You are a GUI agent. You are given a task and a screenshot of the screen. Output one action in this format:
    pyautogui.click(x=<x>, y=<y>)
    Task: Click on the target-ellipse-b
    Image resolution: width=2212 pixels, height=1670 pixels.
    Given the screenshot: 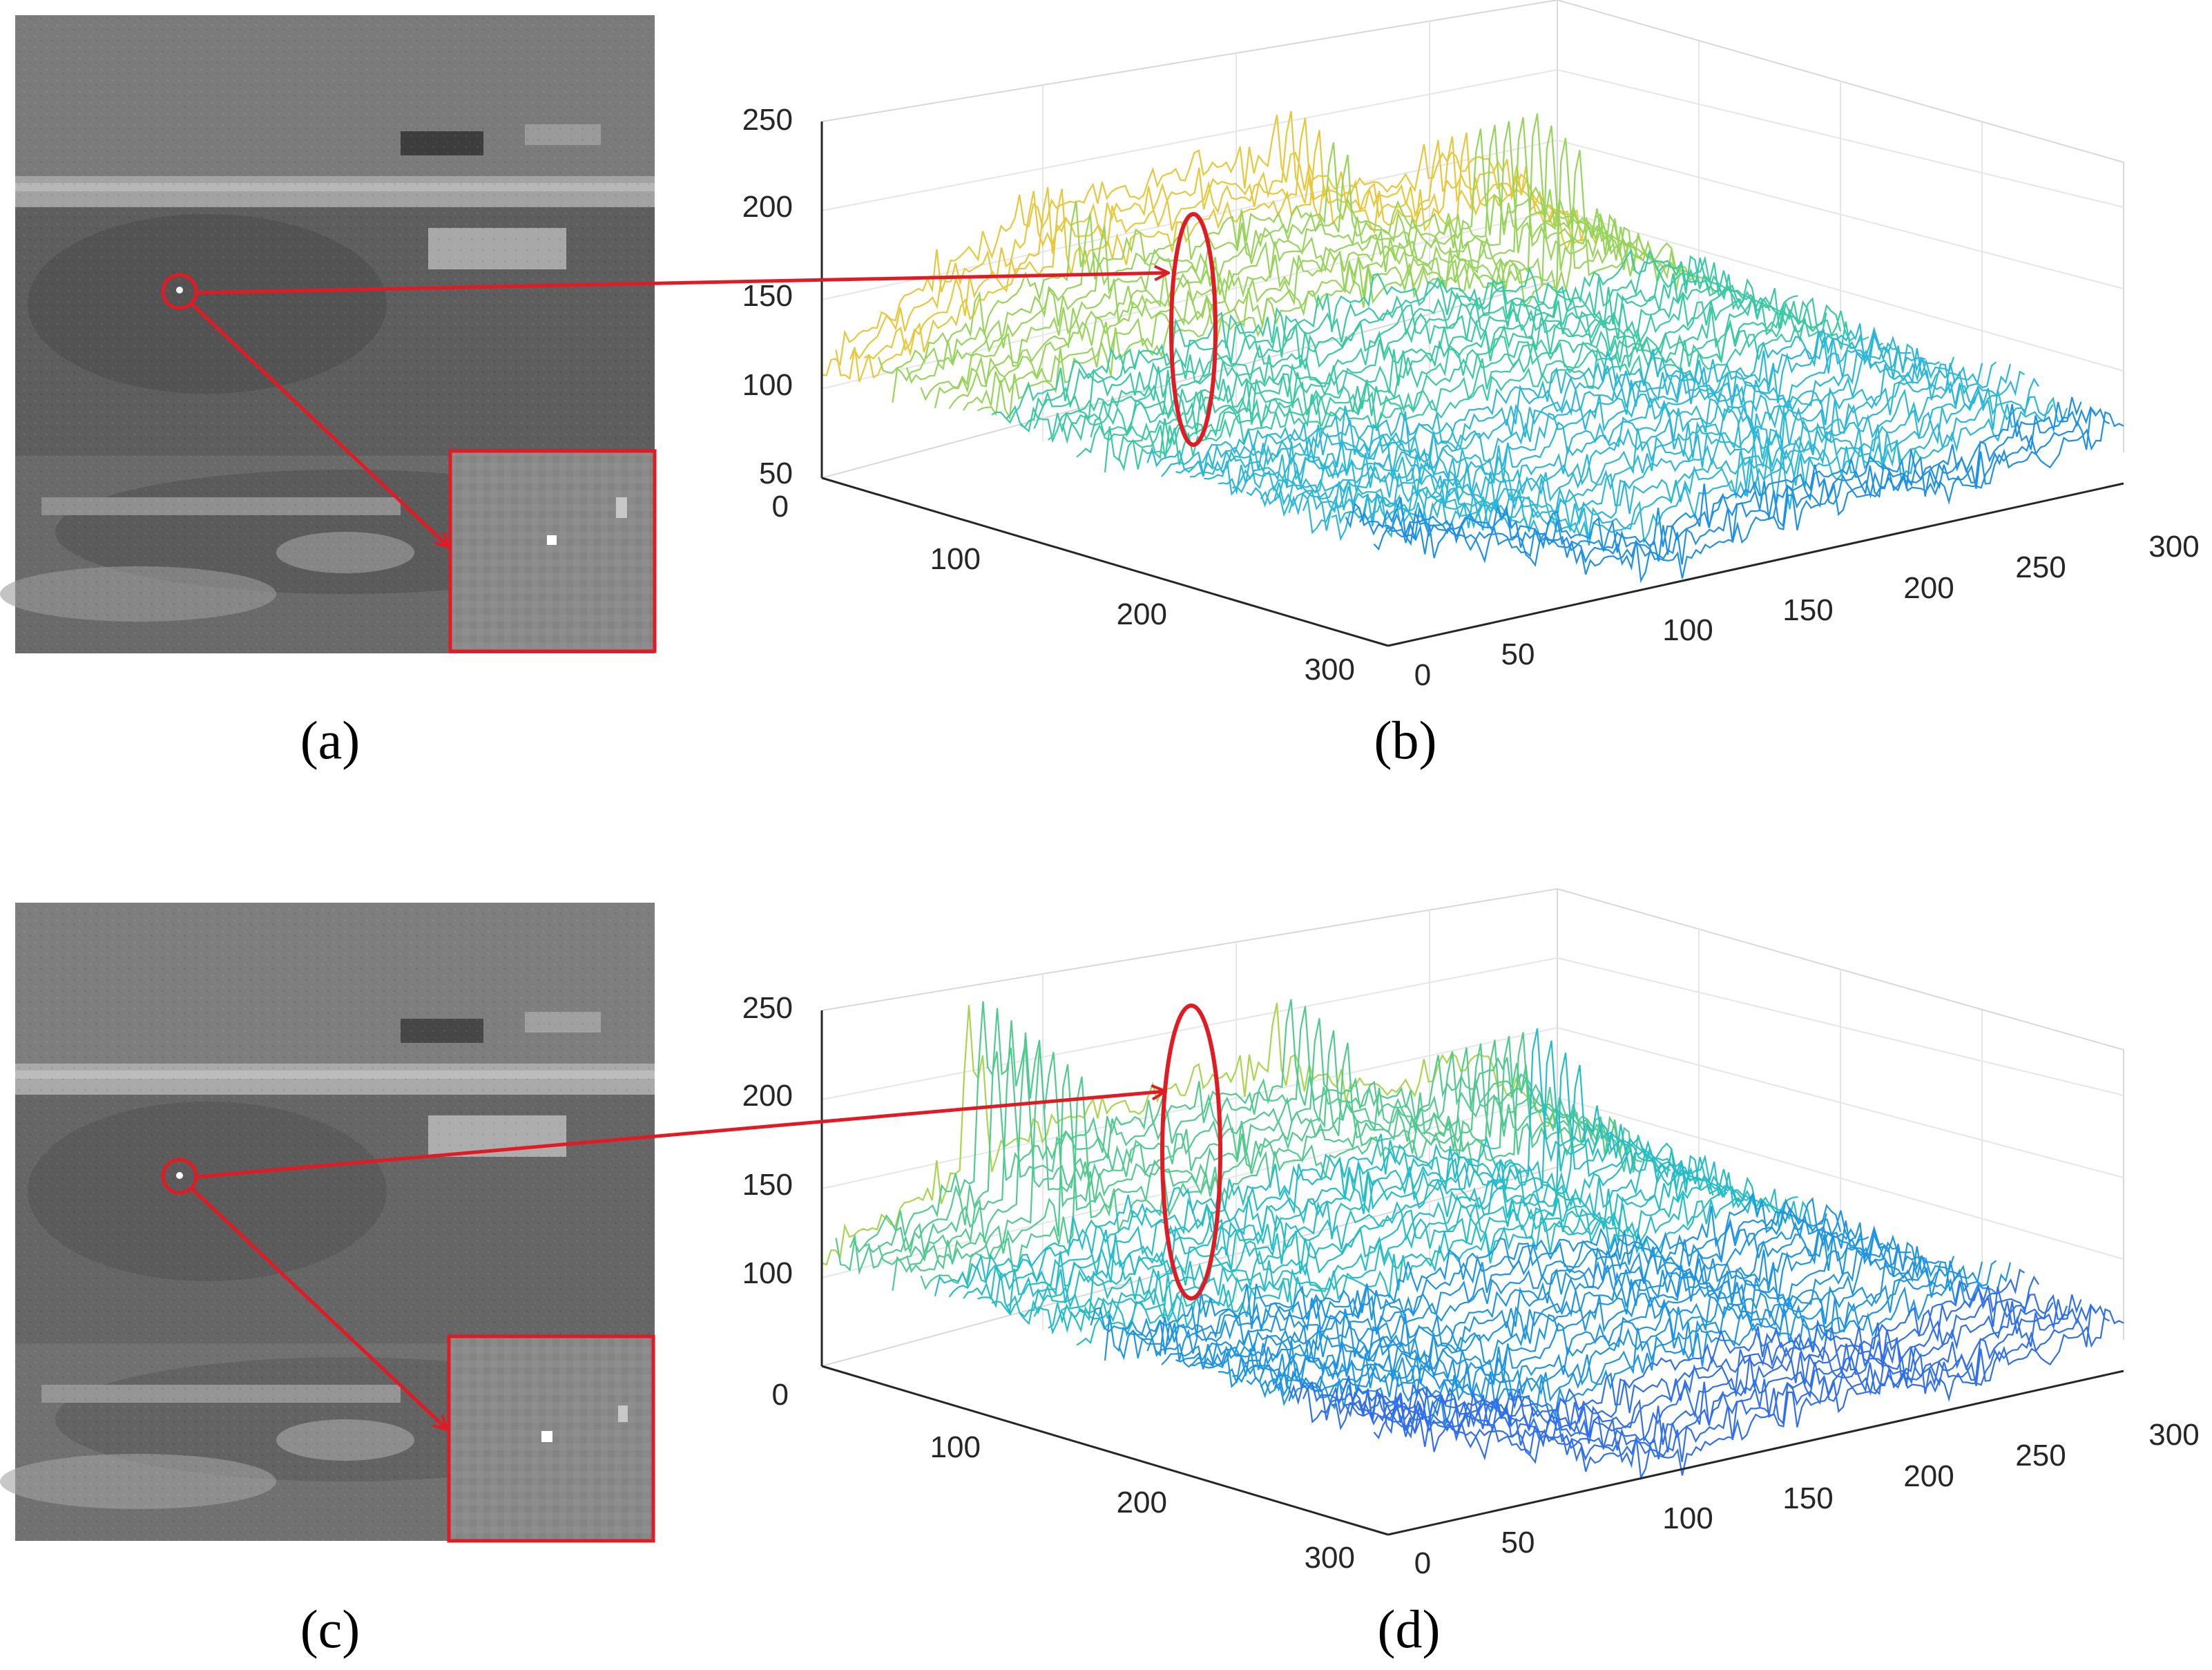 What is the action you would take?
    pyautogui.click(x=1193, y=329)
    